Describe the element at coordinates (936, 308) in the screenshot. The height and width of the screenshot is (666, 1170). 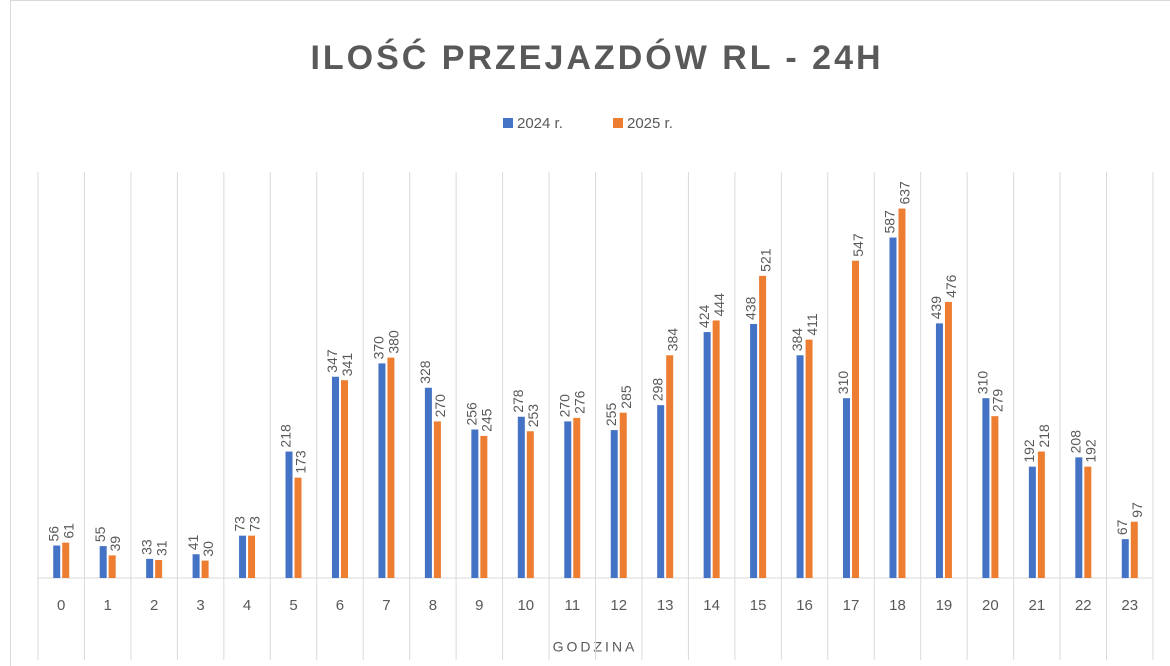
I see `data-label: 439` at that location.